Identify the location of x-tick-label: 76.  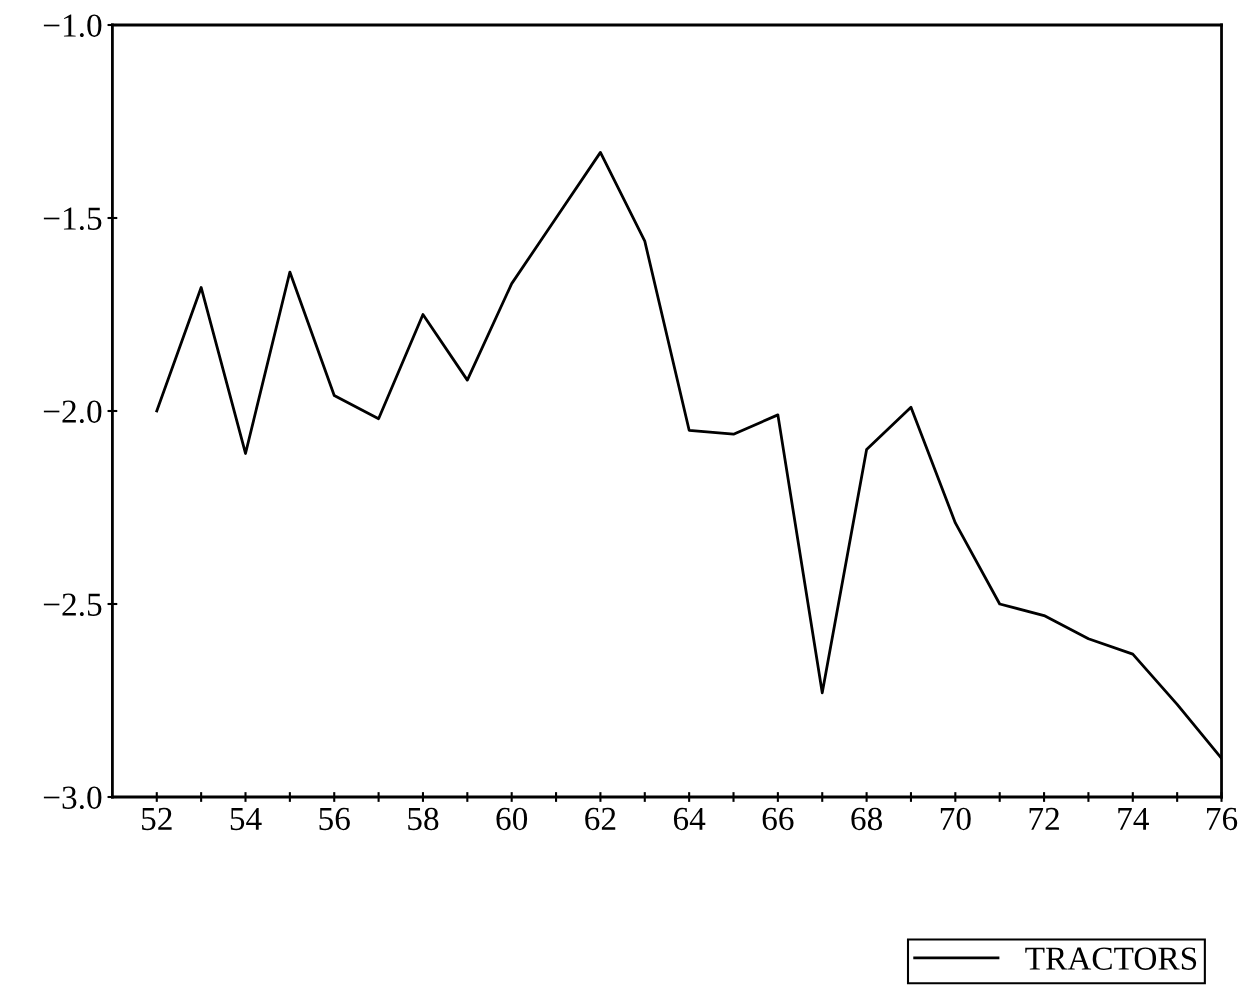
(1222, 819).